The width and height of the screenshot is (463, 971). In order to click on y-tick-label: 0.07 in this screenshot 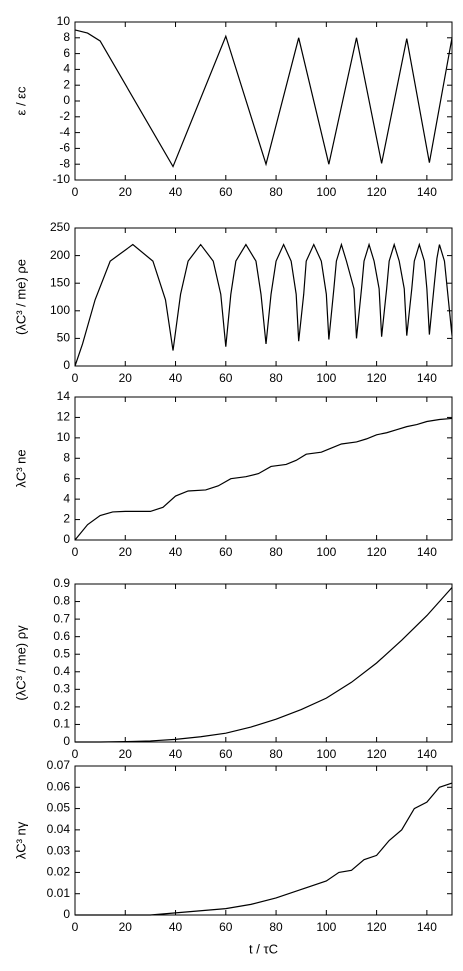, I will do `click(59, 765)`.